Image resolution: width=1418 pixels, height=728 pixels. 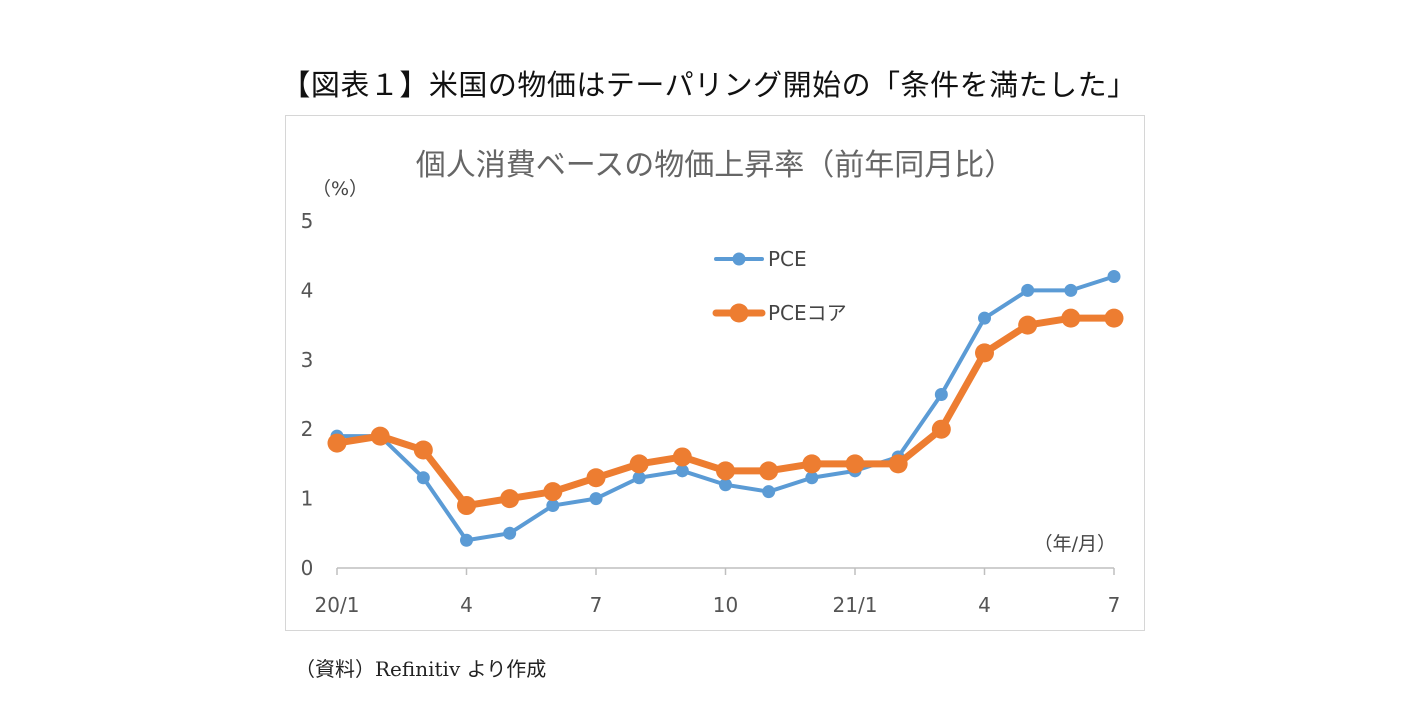 I want to click on figure-title: 【図表１】米国の物価はテーパリング開始の「条件を満たした」, so click(x=709, y=85).